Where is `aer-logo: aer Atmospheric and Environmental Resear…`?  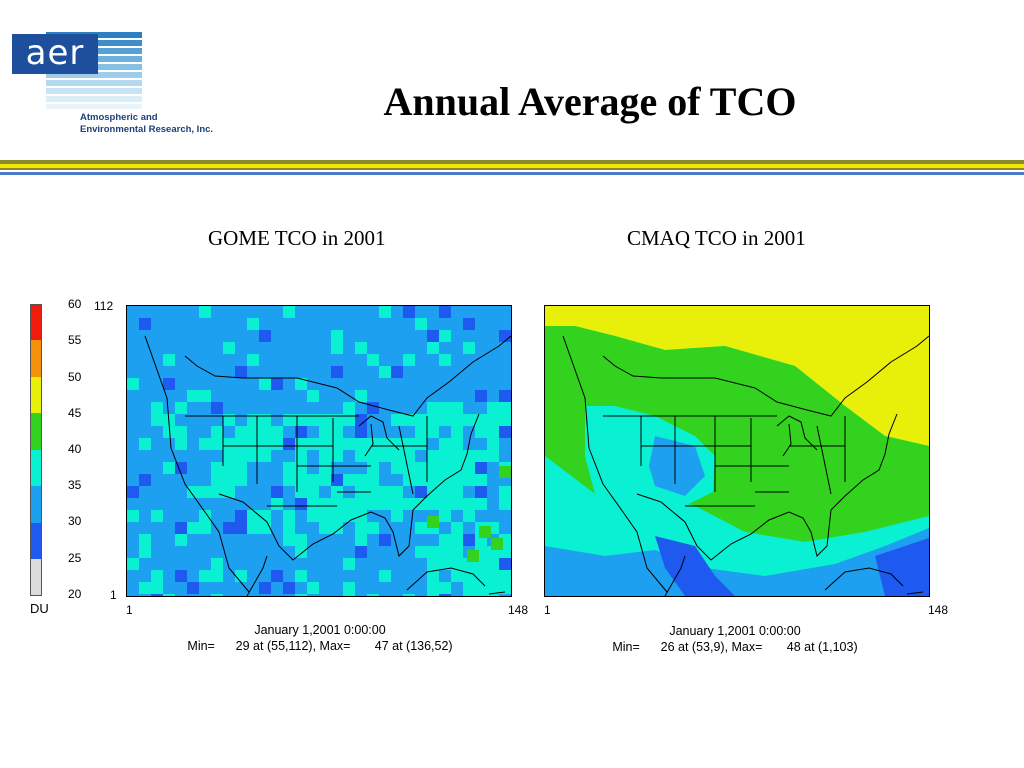
aer-logo: aer Atmospheric and Environmental Resear… is located at coordinates (127, 88).